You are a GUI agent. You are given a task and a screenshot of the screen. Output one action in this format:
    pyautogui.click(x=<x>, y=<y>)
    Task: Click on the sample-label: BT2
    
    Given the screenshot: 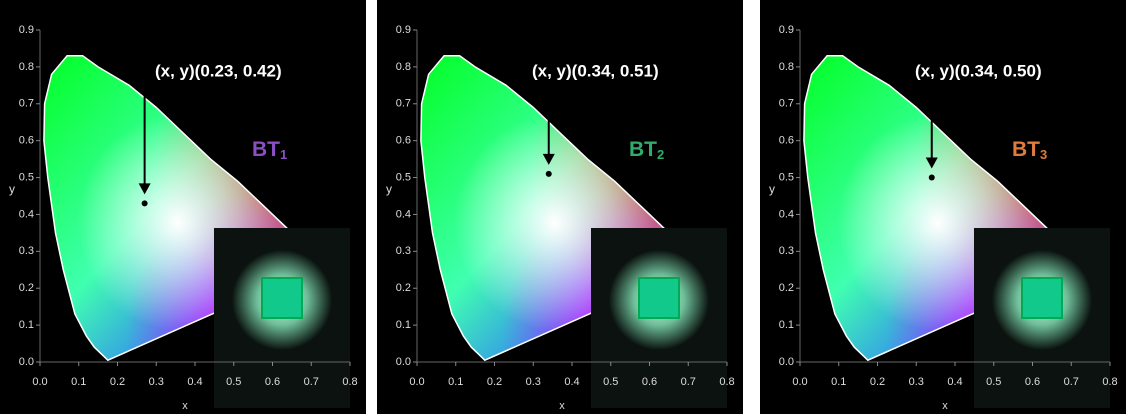 What is the action you would take?
    pyautogui.click(x=646, y=150)
    